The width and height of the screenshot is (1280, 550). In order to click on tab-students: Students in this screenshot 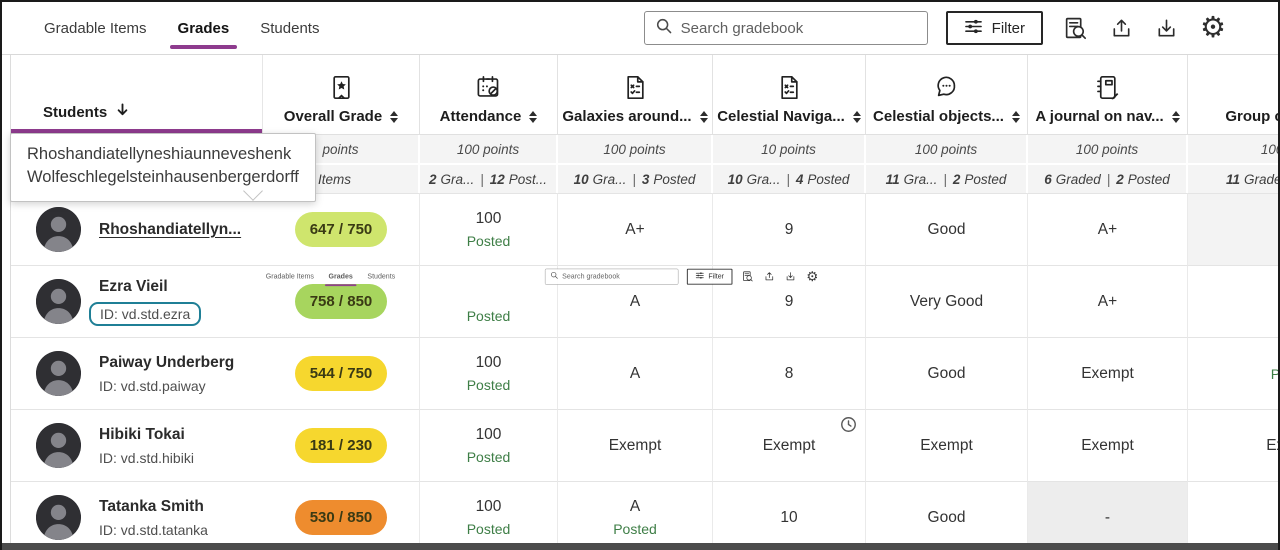, I will do `click(290, 28)`.